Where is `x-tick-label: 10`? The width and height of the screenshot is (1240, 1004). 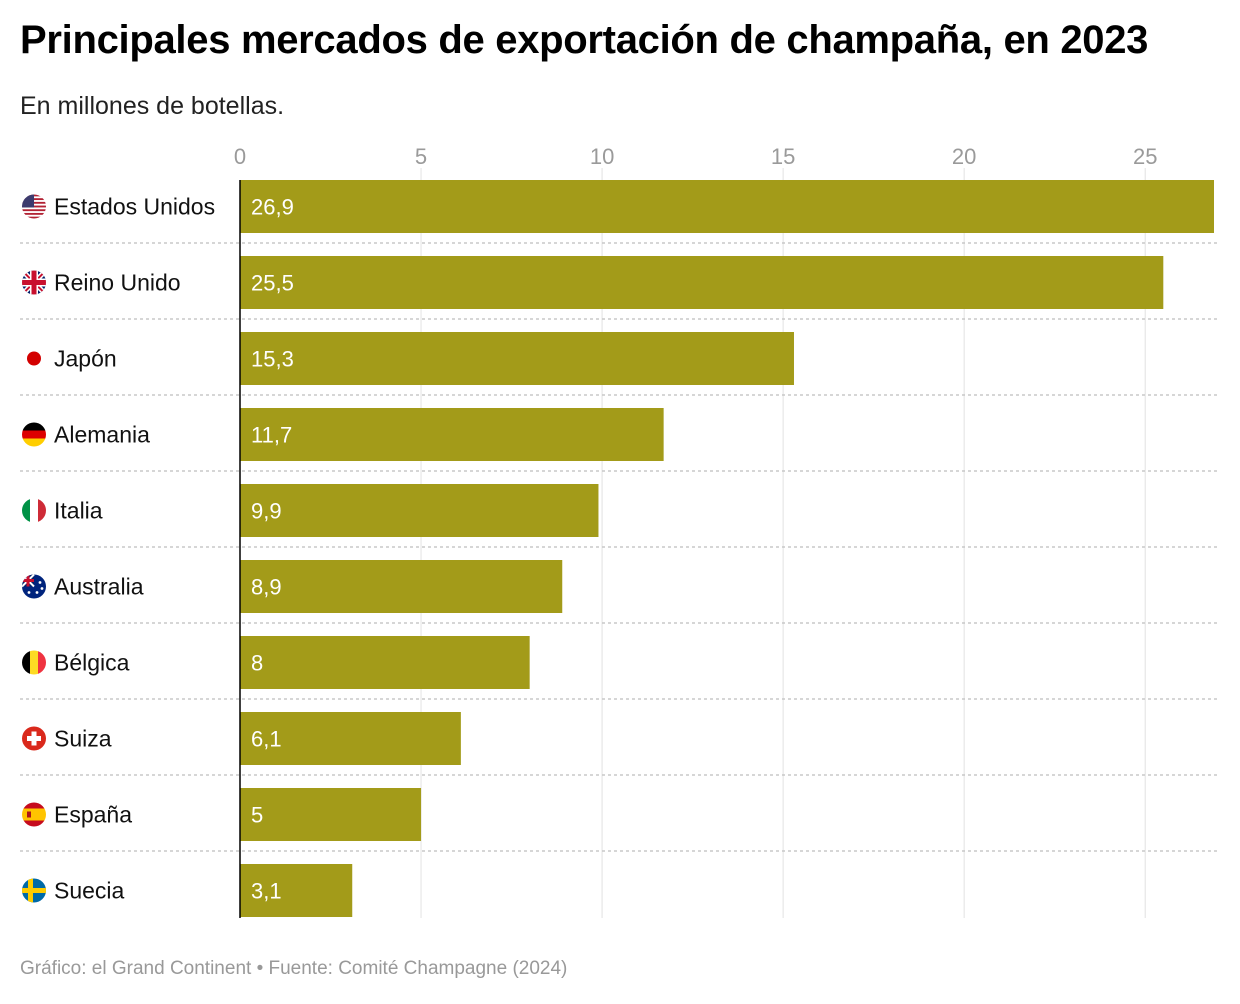 x-tick-label: 10 is located at coordinates (602, 156).